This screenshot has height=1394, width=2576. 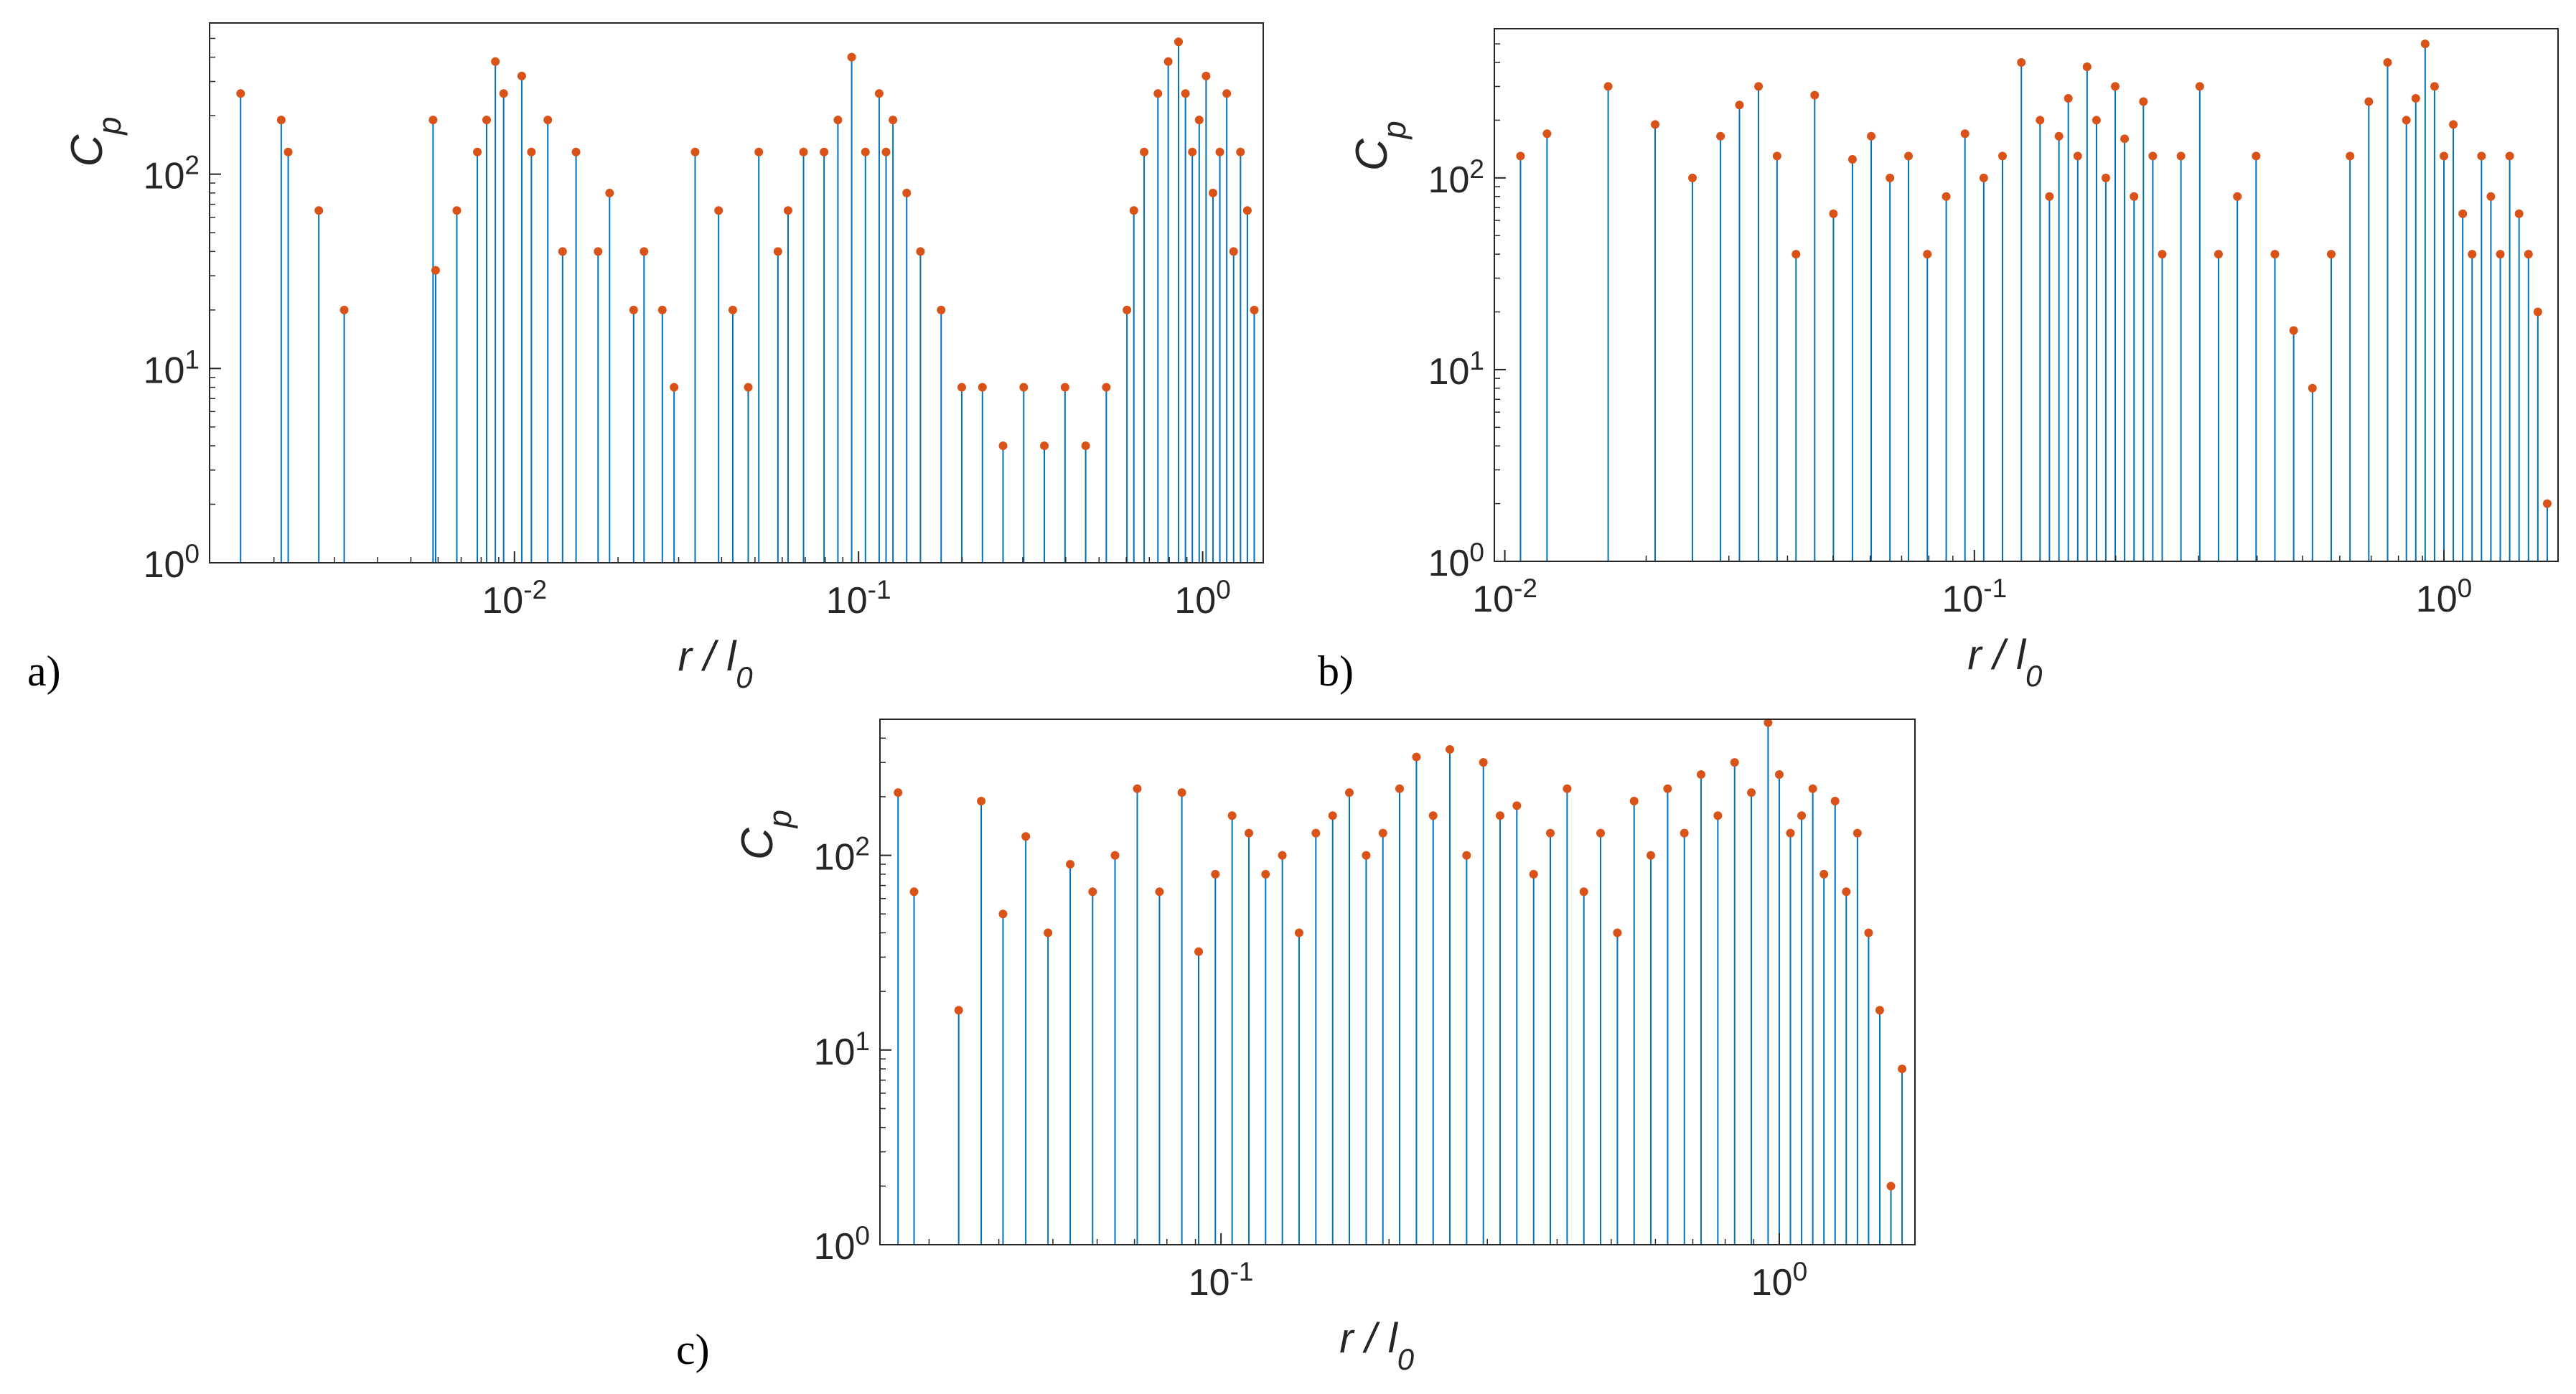 What do you see at coordinates (172, 368) in the screenshot?
I see `y-tick-label: 10¹` at bounding box center [172, 368].